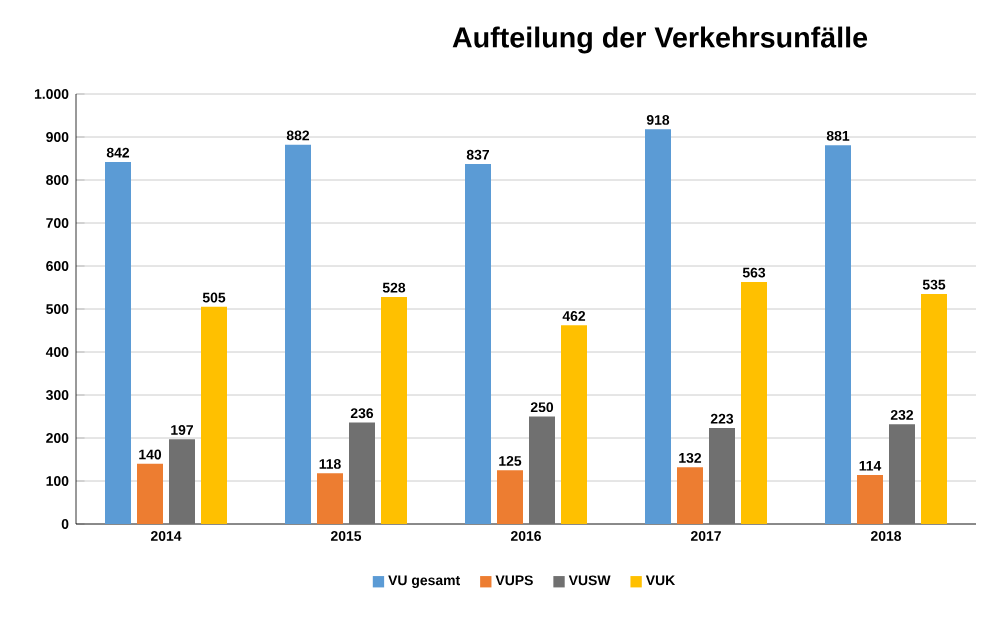 This screenshot has height=620, width=1000. I want to click on chart-title: Aufteilung der Verkehrsunfälle, so click(660, 40).